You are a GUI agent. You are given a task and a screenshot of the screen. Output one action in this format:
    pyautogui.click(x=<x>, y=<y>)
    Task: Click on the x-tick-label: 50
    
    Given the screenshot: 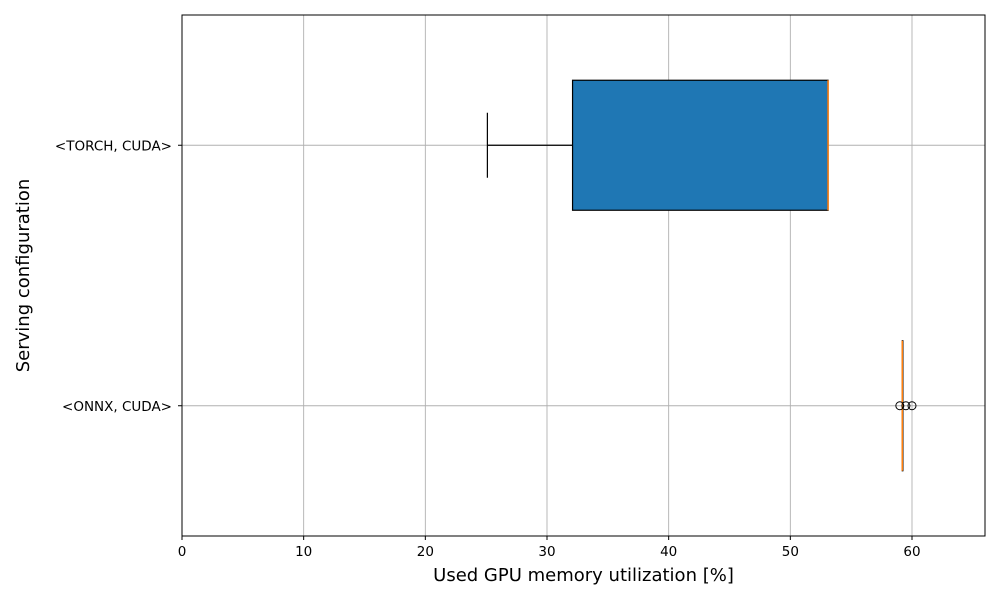 What is the action you would take?
    pyautogui.click(x=790, y=552)
    